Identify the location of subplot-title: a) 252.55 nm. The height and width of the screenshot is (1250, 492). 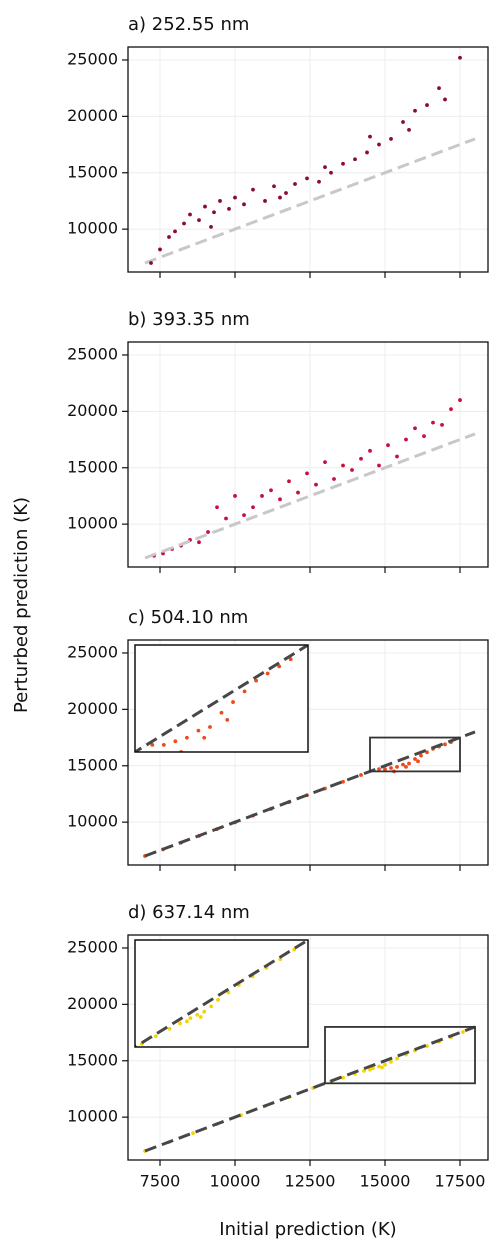
(188, 24).